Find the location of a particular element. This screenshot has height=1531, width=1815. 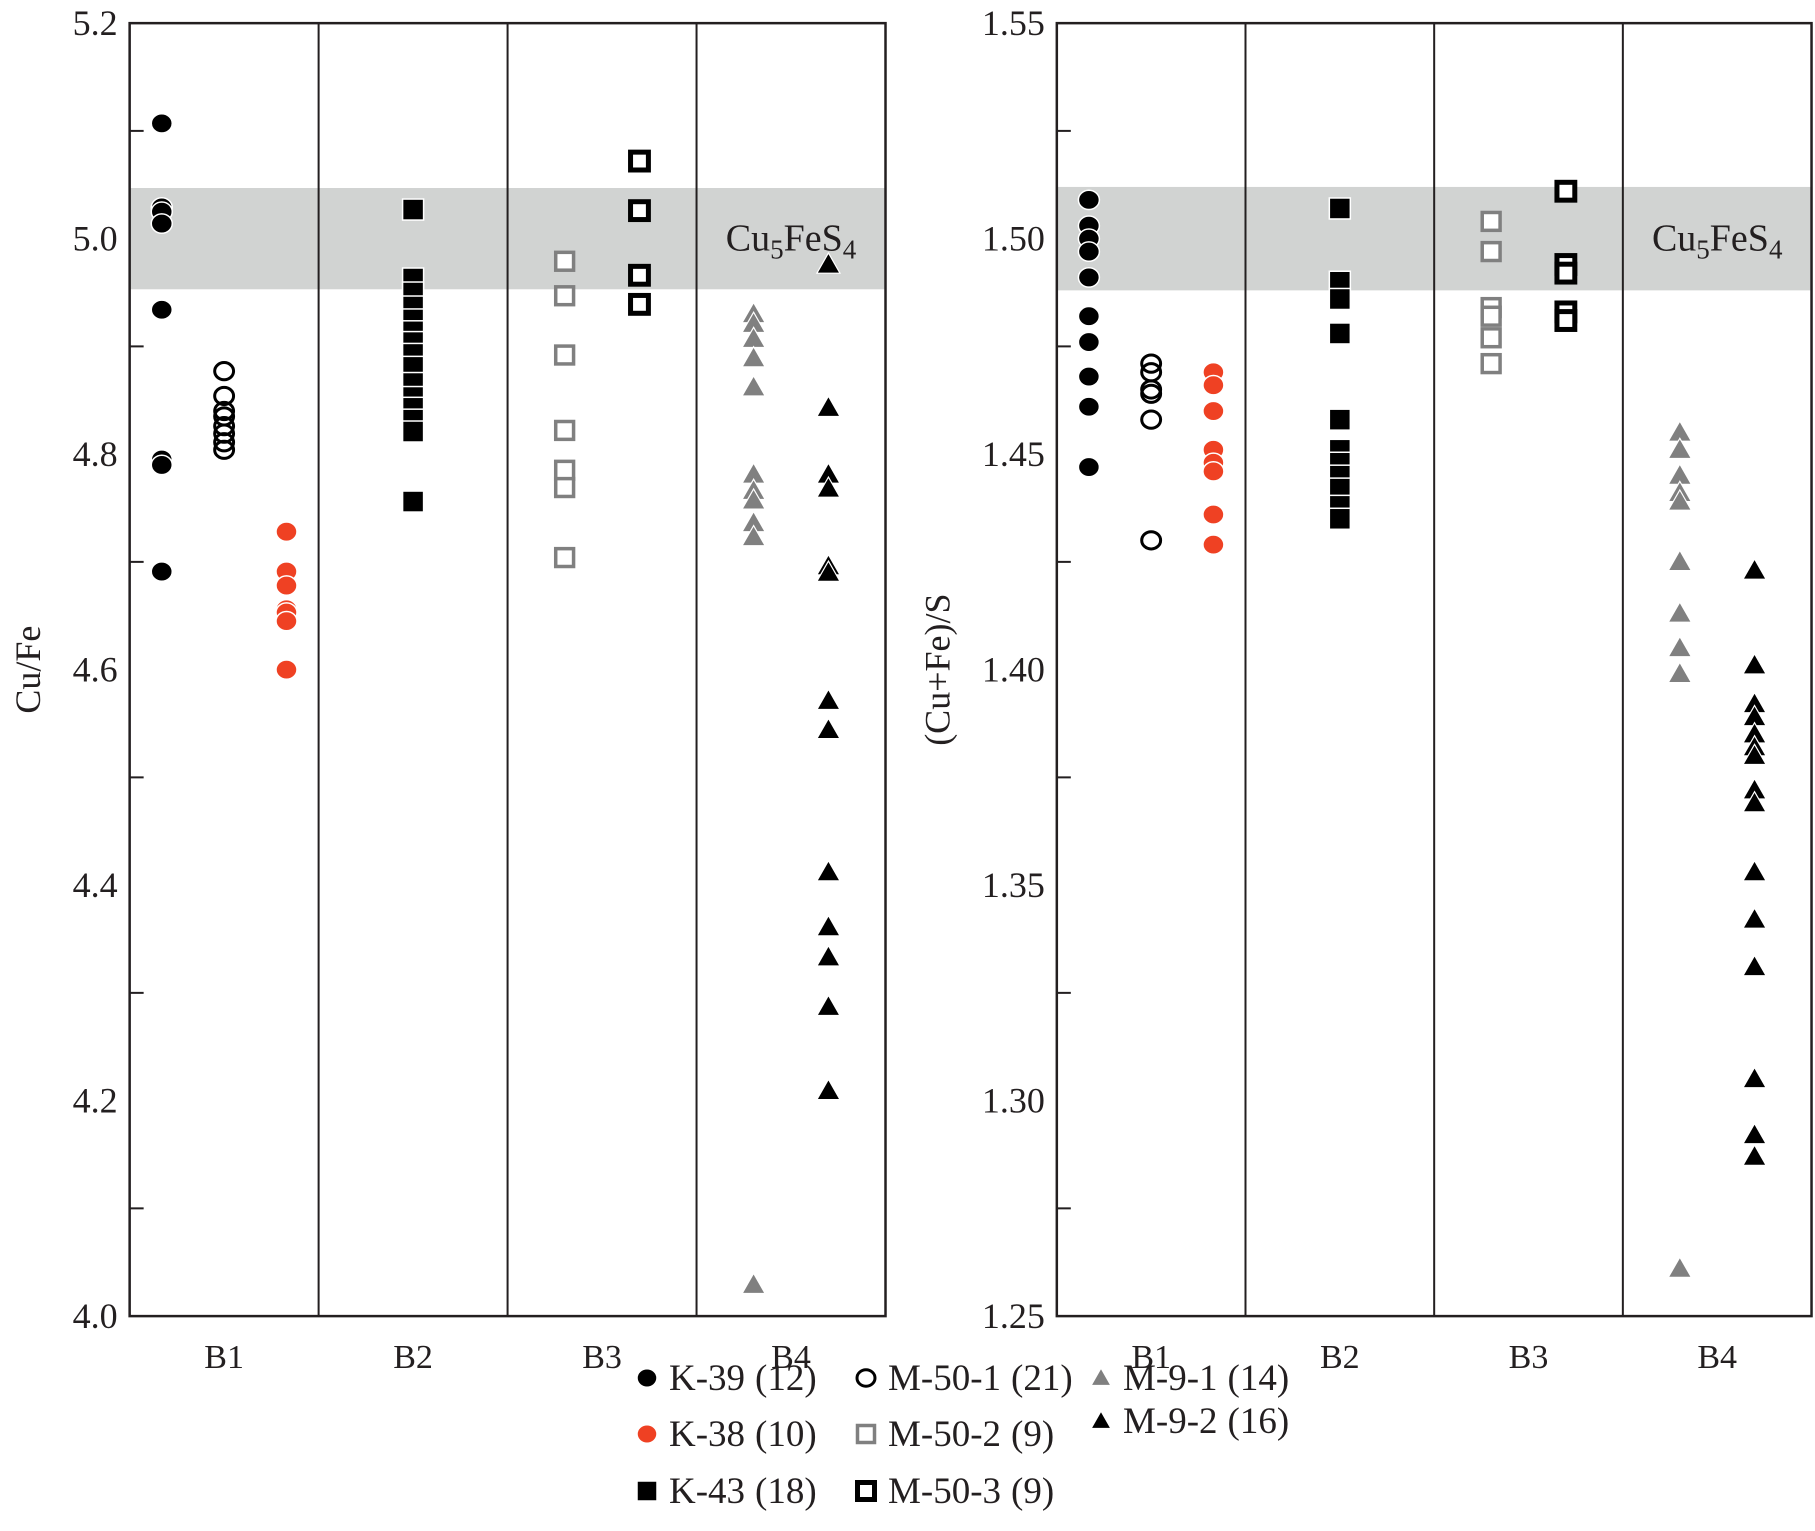

legend-label: K-43 (18) is located at coordinates (743, 1491).